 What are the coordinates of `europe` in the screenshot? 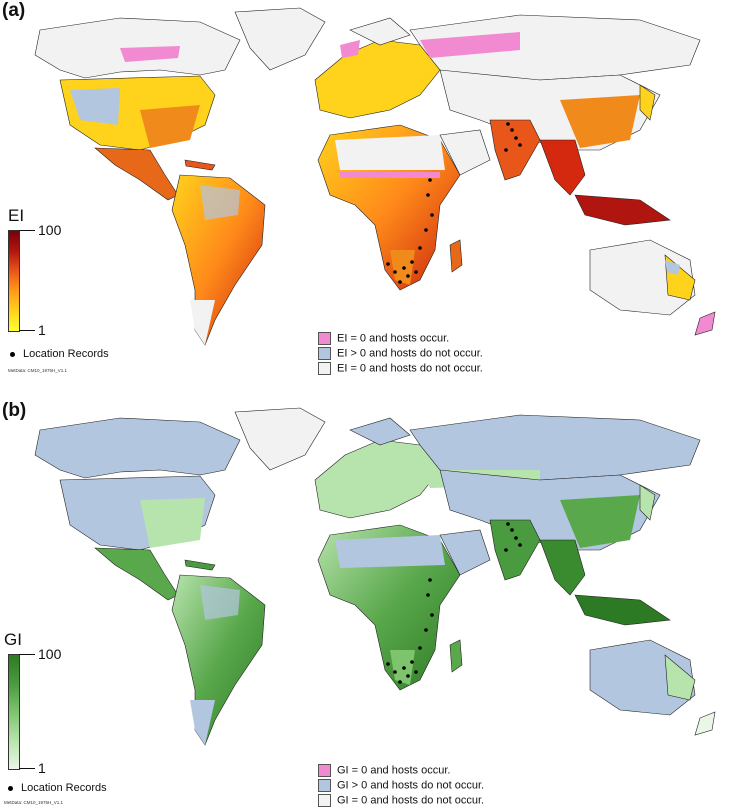 It's located at (377, 79).